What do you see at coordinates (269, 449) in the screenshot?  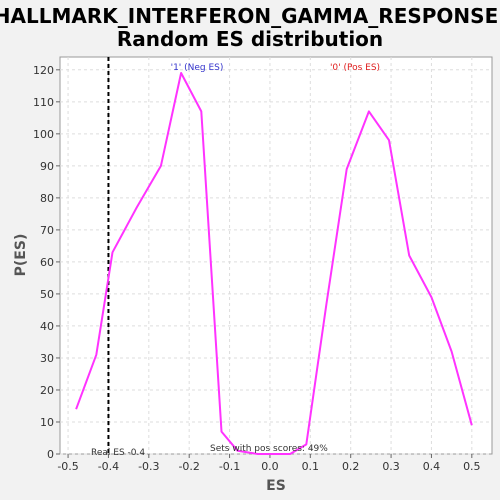 I see `pos-scores-label: Sets with pos scores: 49%` at bounding box center [269, 449].